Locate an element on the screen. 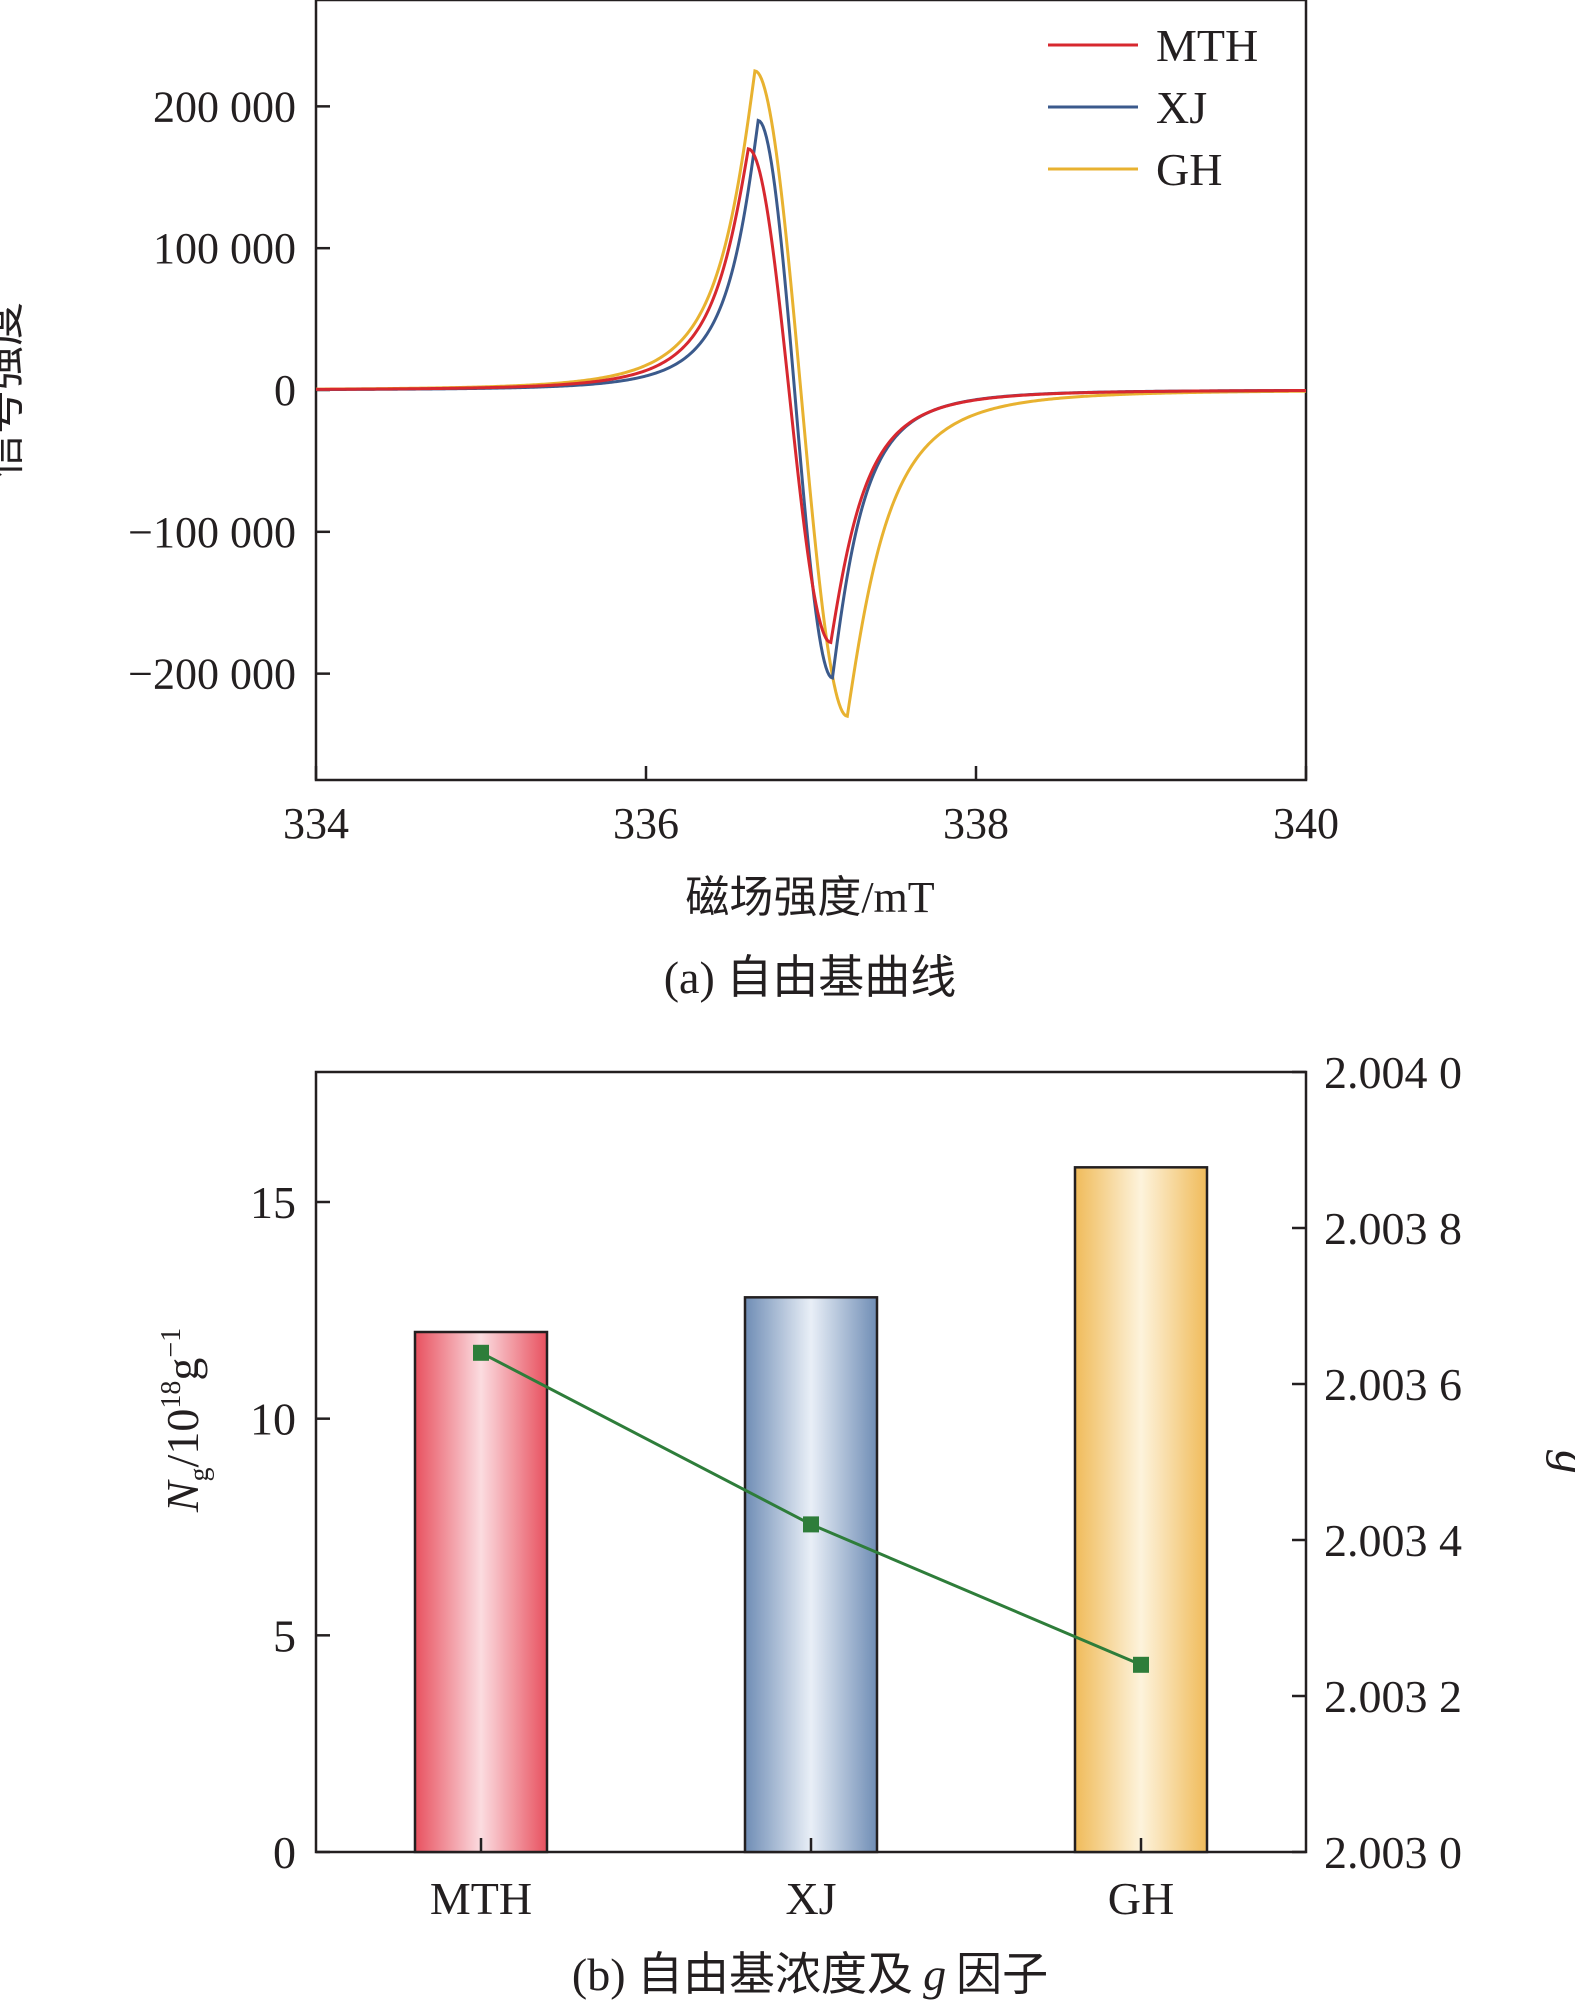 The height and width of the screenshot is (2006, 1575). bar-xj is located at coordinates (811, 1575).